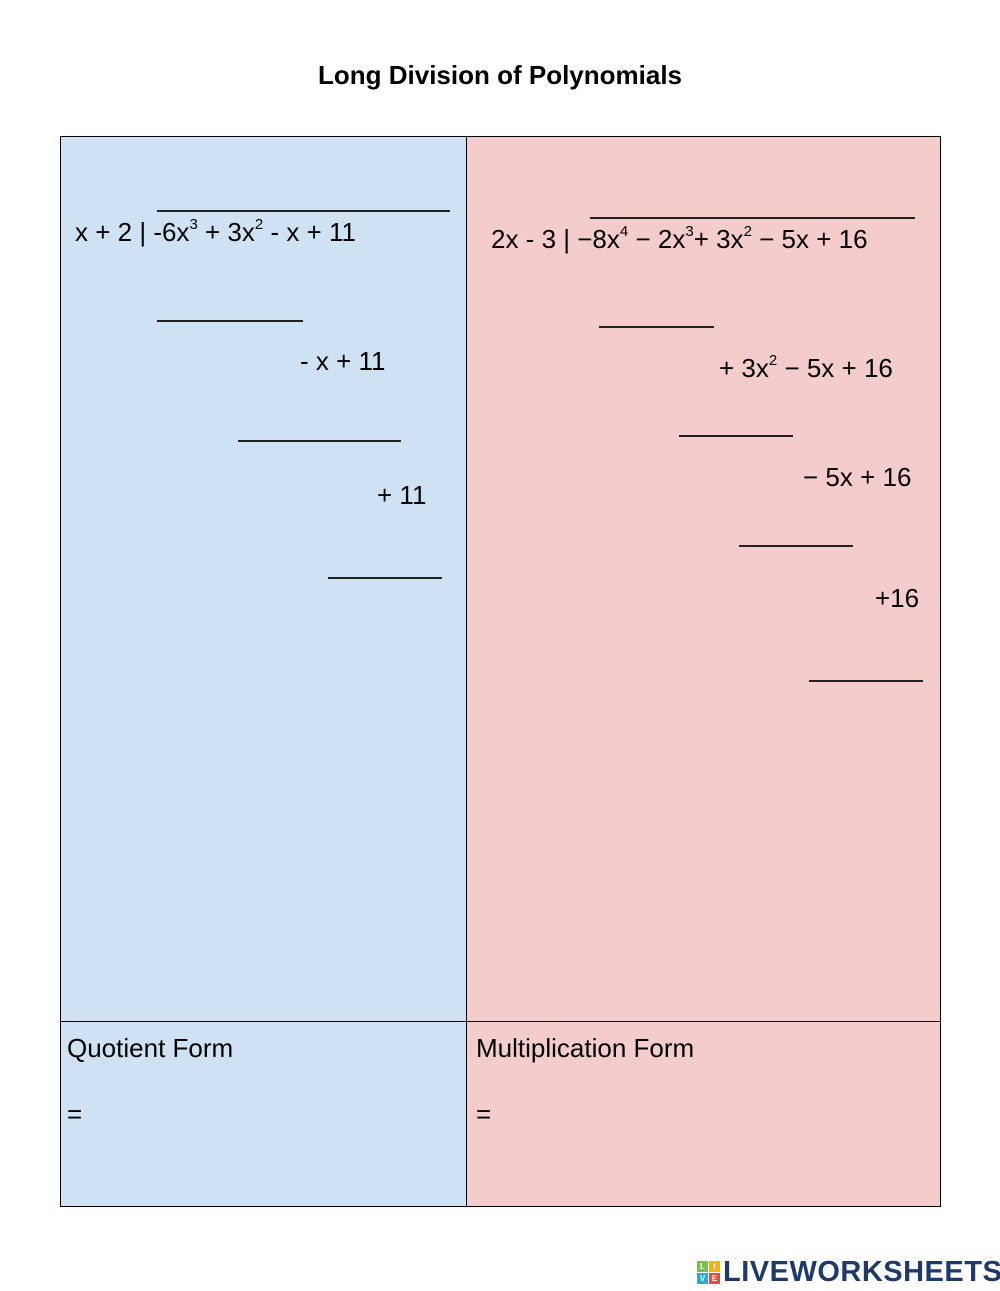  I want to click on dividend: −8x4 − 2x3+ 3x2 − 5x + 16, so click(722, 238).